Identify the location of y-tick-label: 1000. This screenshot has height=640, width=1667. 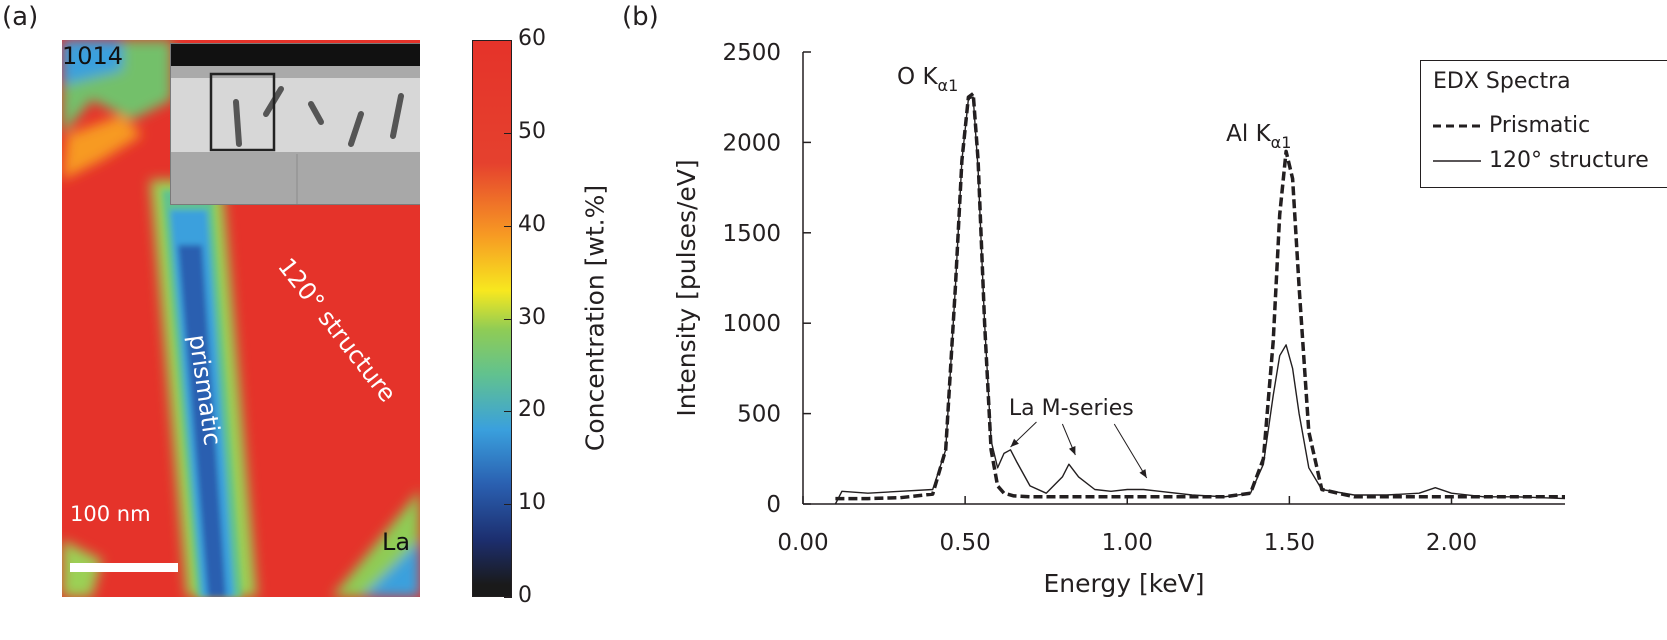
(751, 324).